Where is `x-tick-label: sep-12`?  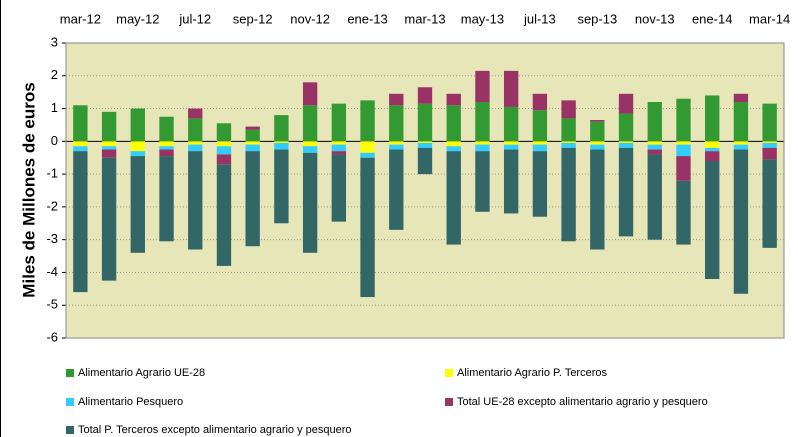 x-tick-label: sep-12 is located at coordinates (253, 18).